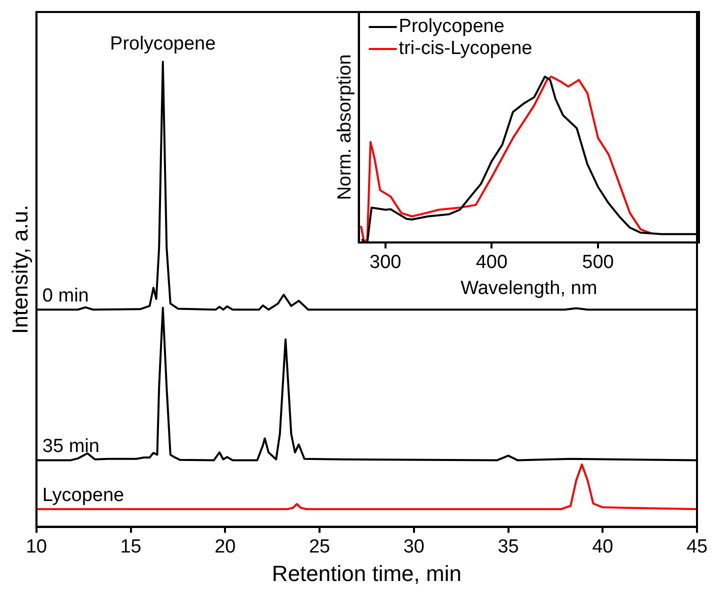 This screenshot has height=598, width=717. I want to click on x-tick-label: 25, so click(319, 547).